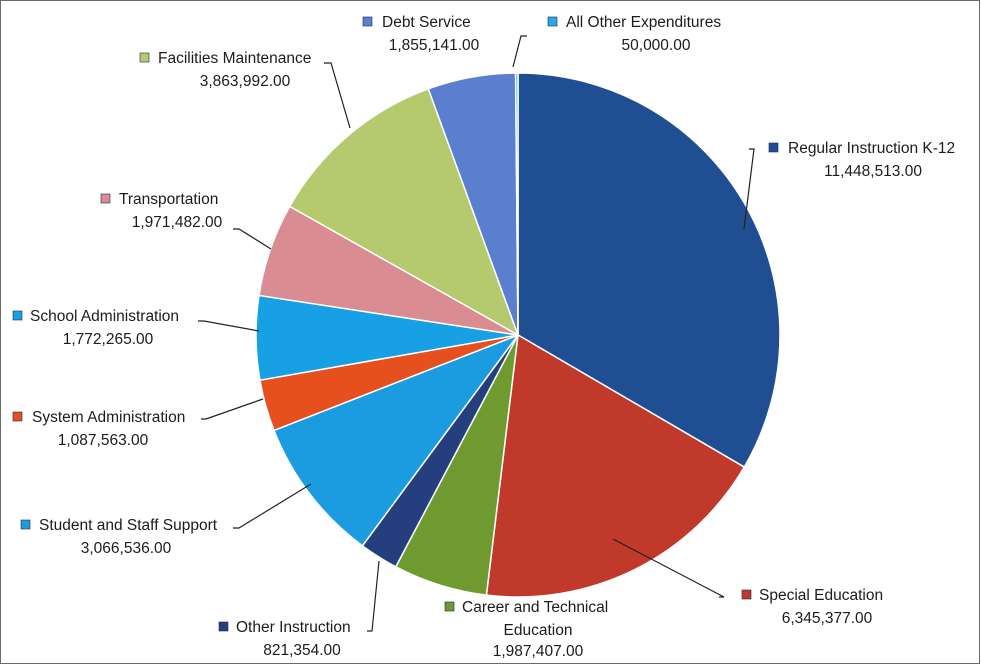 This screenshot has width=982, height=666. Describe the element at coordinates (108, 339) in the screenshot. I see `label-value-school-administration: 1,772,265.00` at that location.